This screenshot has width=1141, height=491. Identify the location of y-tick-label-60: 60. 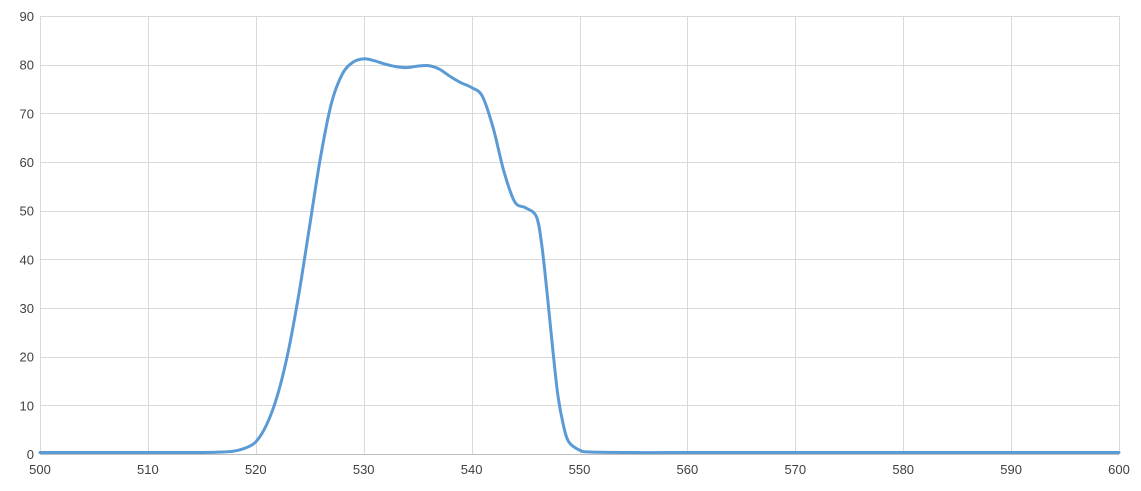
(27, 162).